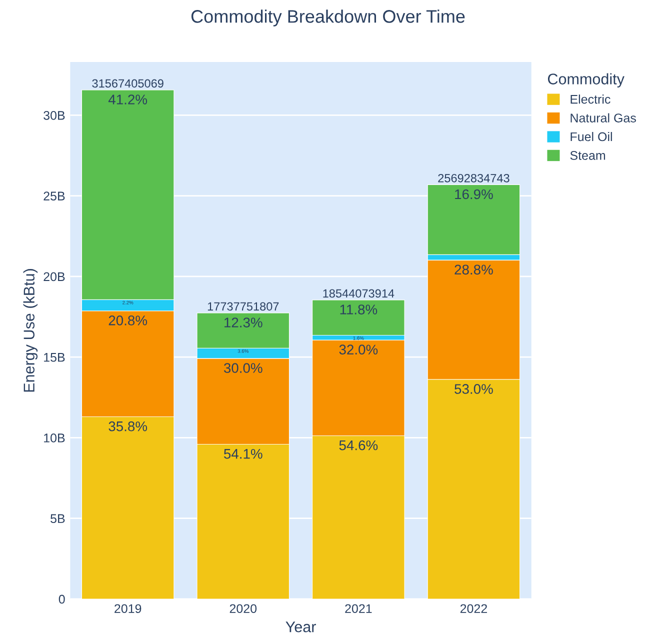 This screenshot has height=639, width=656. Describe the element at coordinates (588, 155) in the screenshot. I see `legend-label: Steam` at that location.